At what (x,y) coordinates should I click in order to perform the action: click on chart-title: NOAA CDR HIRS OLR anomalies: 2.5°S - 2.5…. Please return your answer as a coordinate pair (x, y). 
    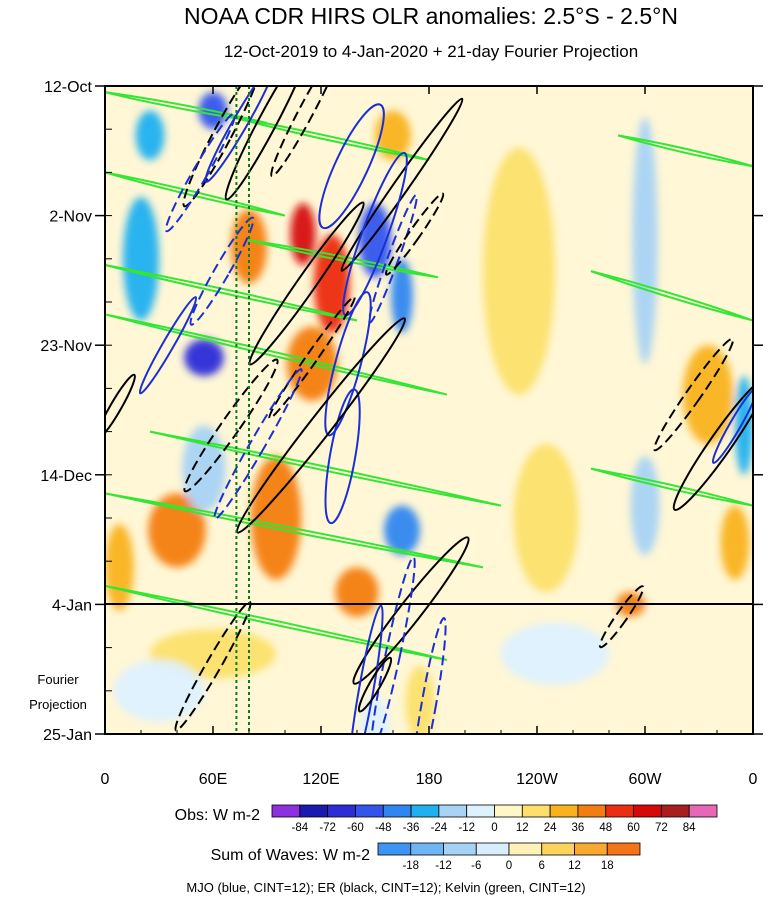
    Looking at the image, I should click on (431, 16).